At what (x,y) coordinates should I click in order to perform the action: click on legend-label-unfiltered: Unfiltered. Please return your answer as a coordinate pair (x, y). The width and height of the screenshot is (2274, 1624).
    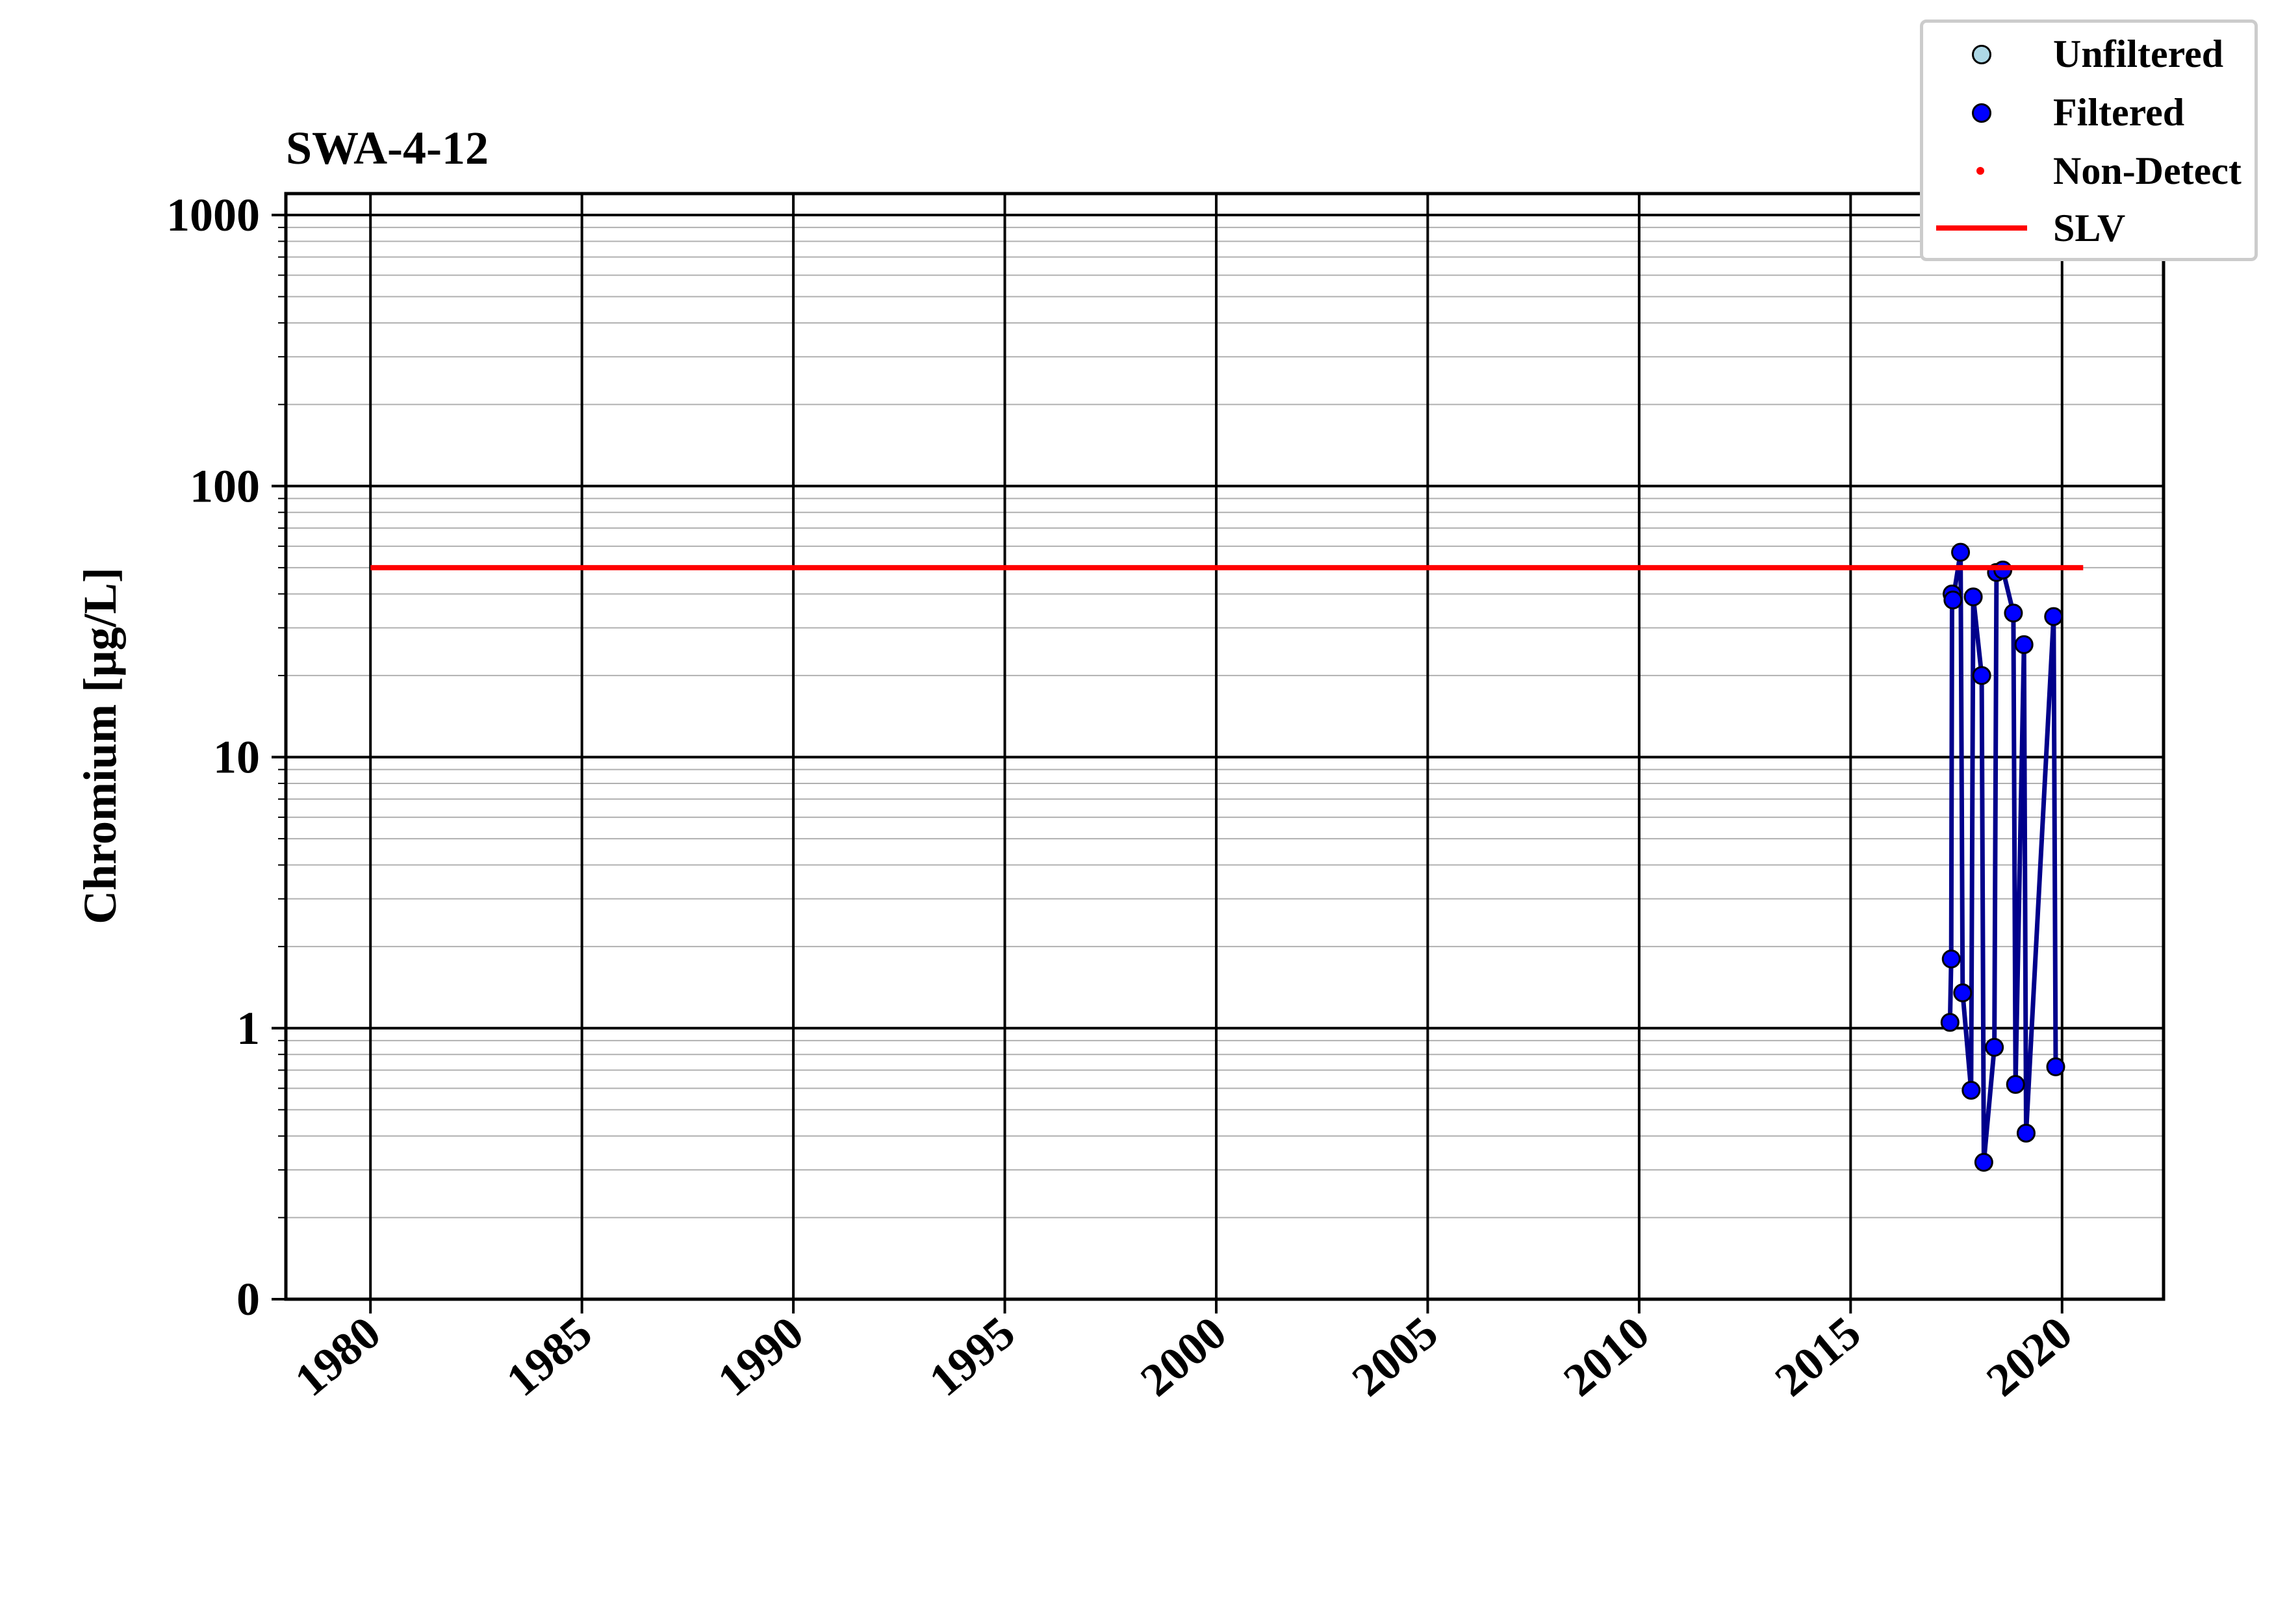
    Looking at the image, I should click on (2138, 53).